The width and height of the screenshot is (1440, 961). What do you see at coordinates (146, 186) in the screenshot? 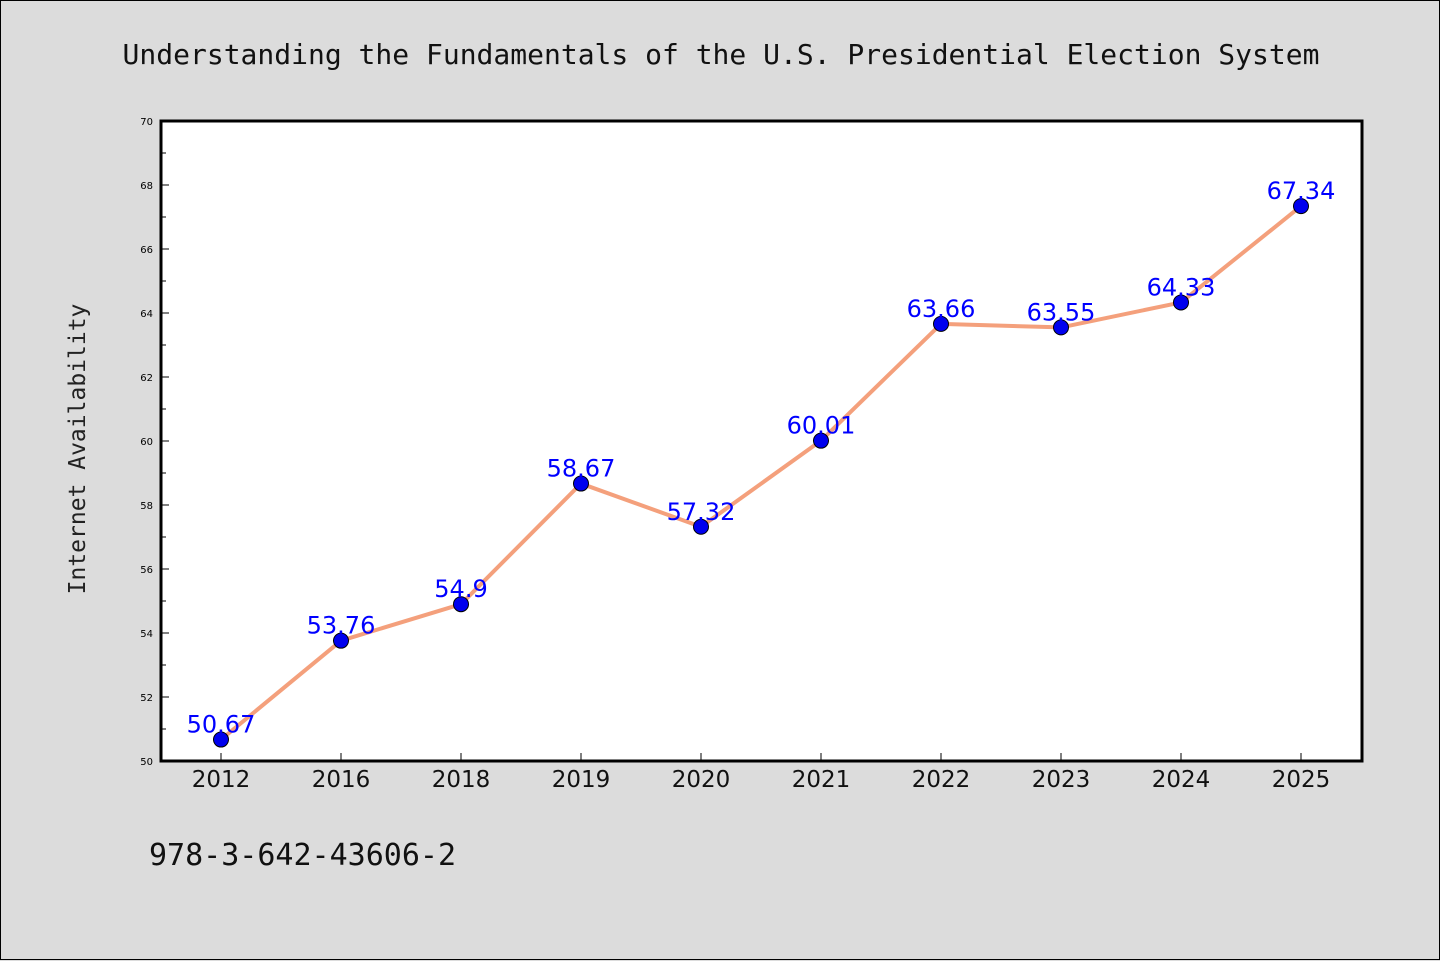
I see `y-tick-label: 68` at bounding box center [146, 186].